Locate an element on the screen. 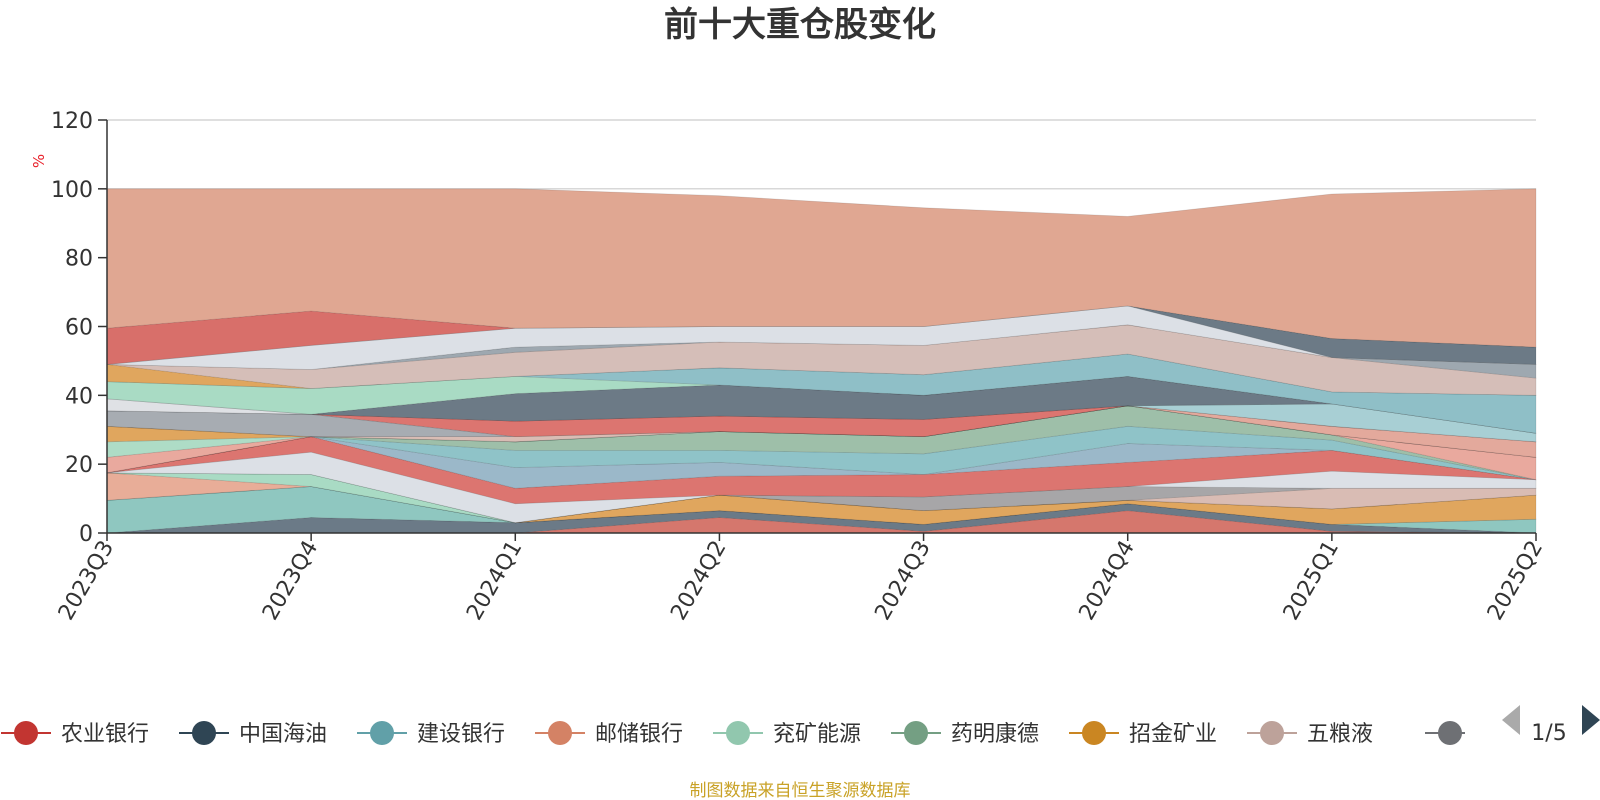 The image size is (1600, 800). y-tick-label: 20 is located at coordinates (79, 465).